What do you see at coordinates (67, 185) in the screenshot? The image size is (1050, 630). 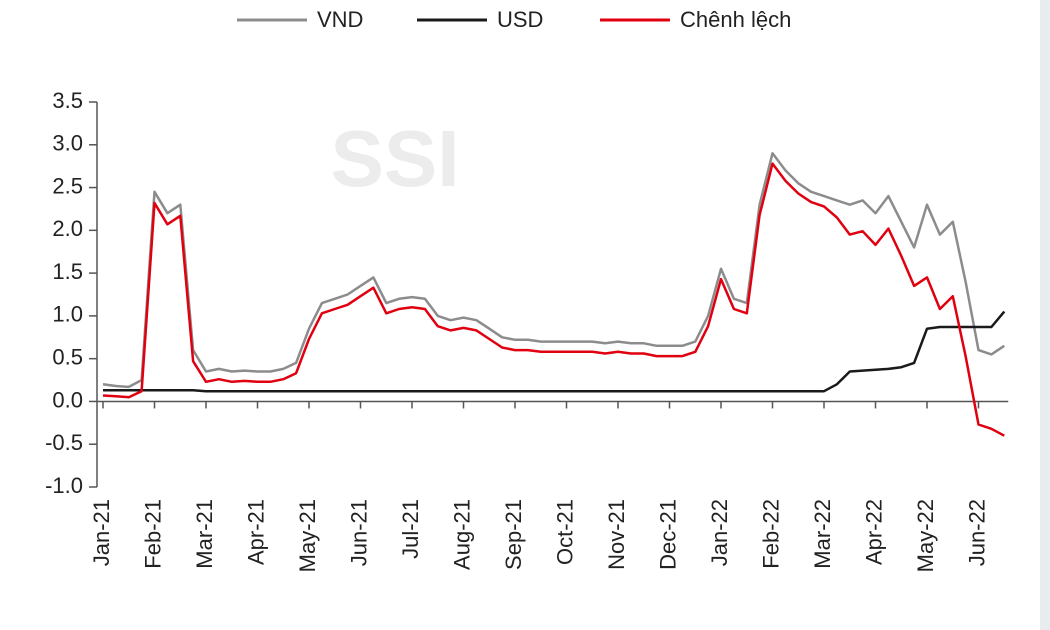 I see `y-tick-label: 2.5` at bounding box center [67, 185].